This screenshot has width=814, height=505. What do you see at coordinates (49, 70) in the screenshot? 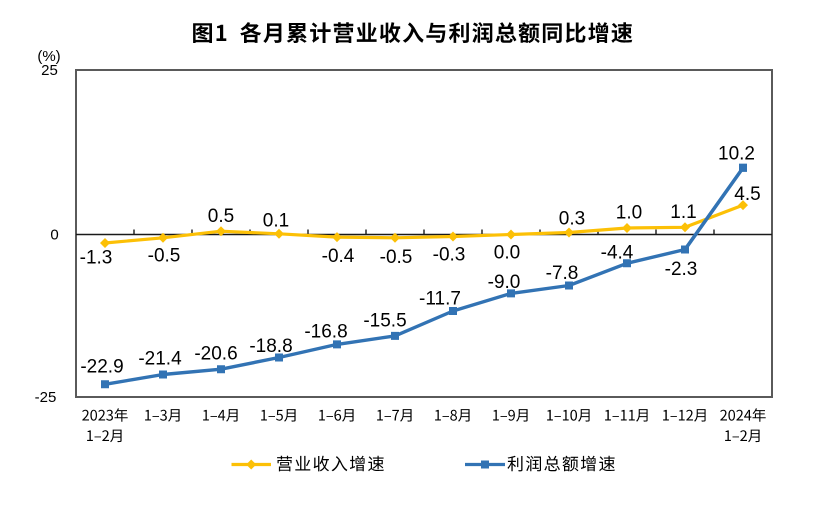
I see `svg-text: 25` at bounding box center [49, 70].